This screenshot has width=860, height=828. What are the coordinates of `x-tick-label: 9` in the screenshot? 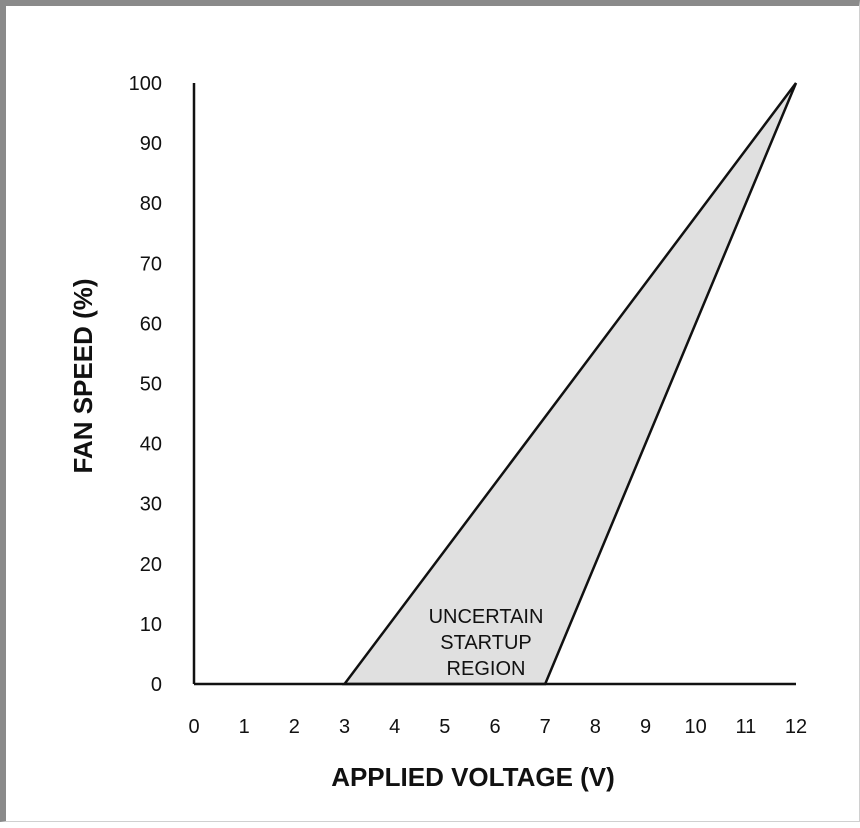 It's located at (645, 727).